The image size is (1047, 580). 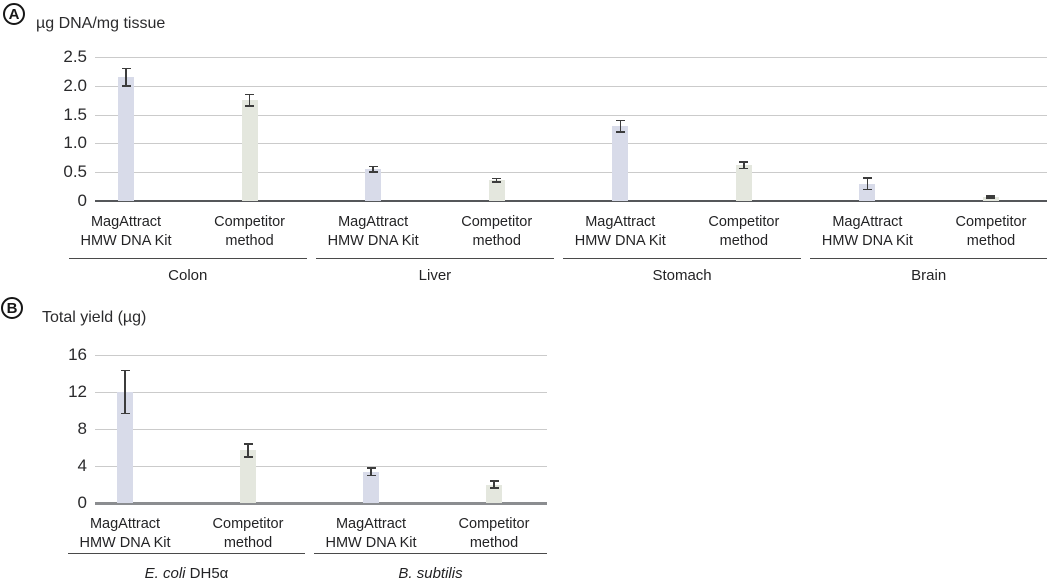 I want to click on y-tick-label: 16, so click(x=77, y=354).